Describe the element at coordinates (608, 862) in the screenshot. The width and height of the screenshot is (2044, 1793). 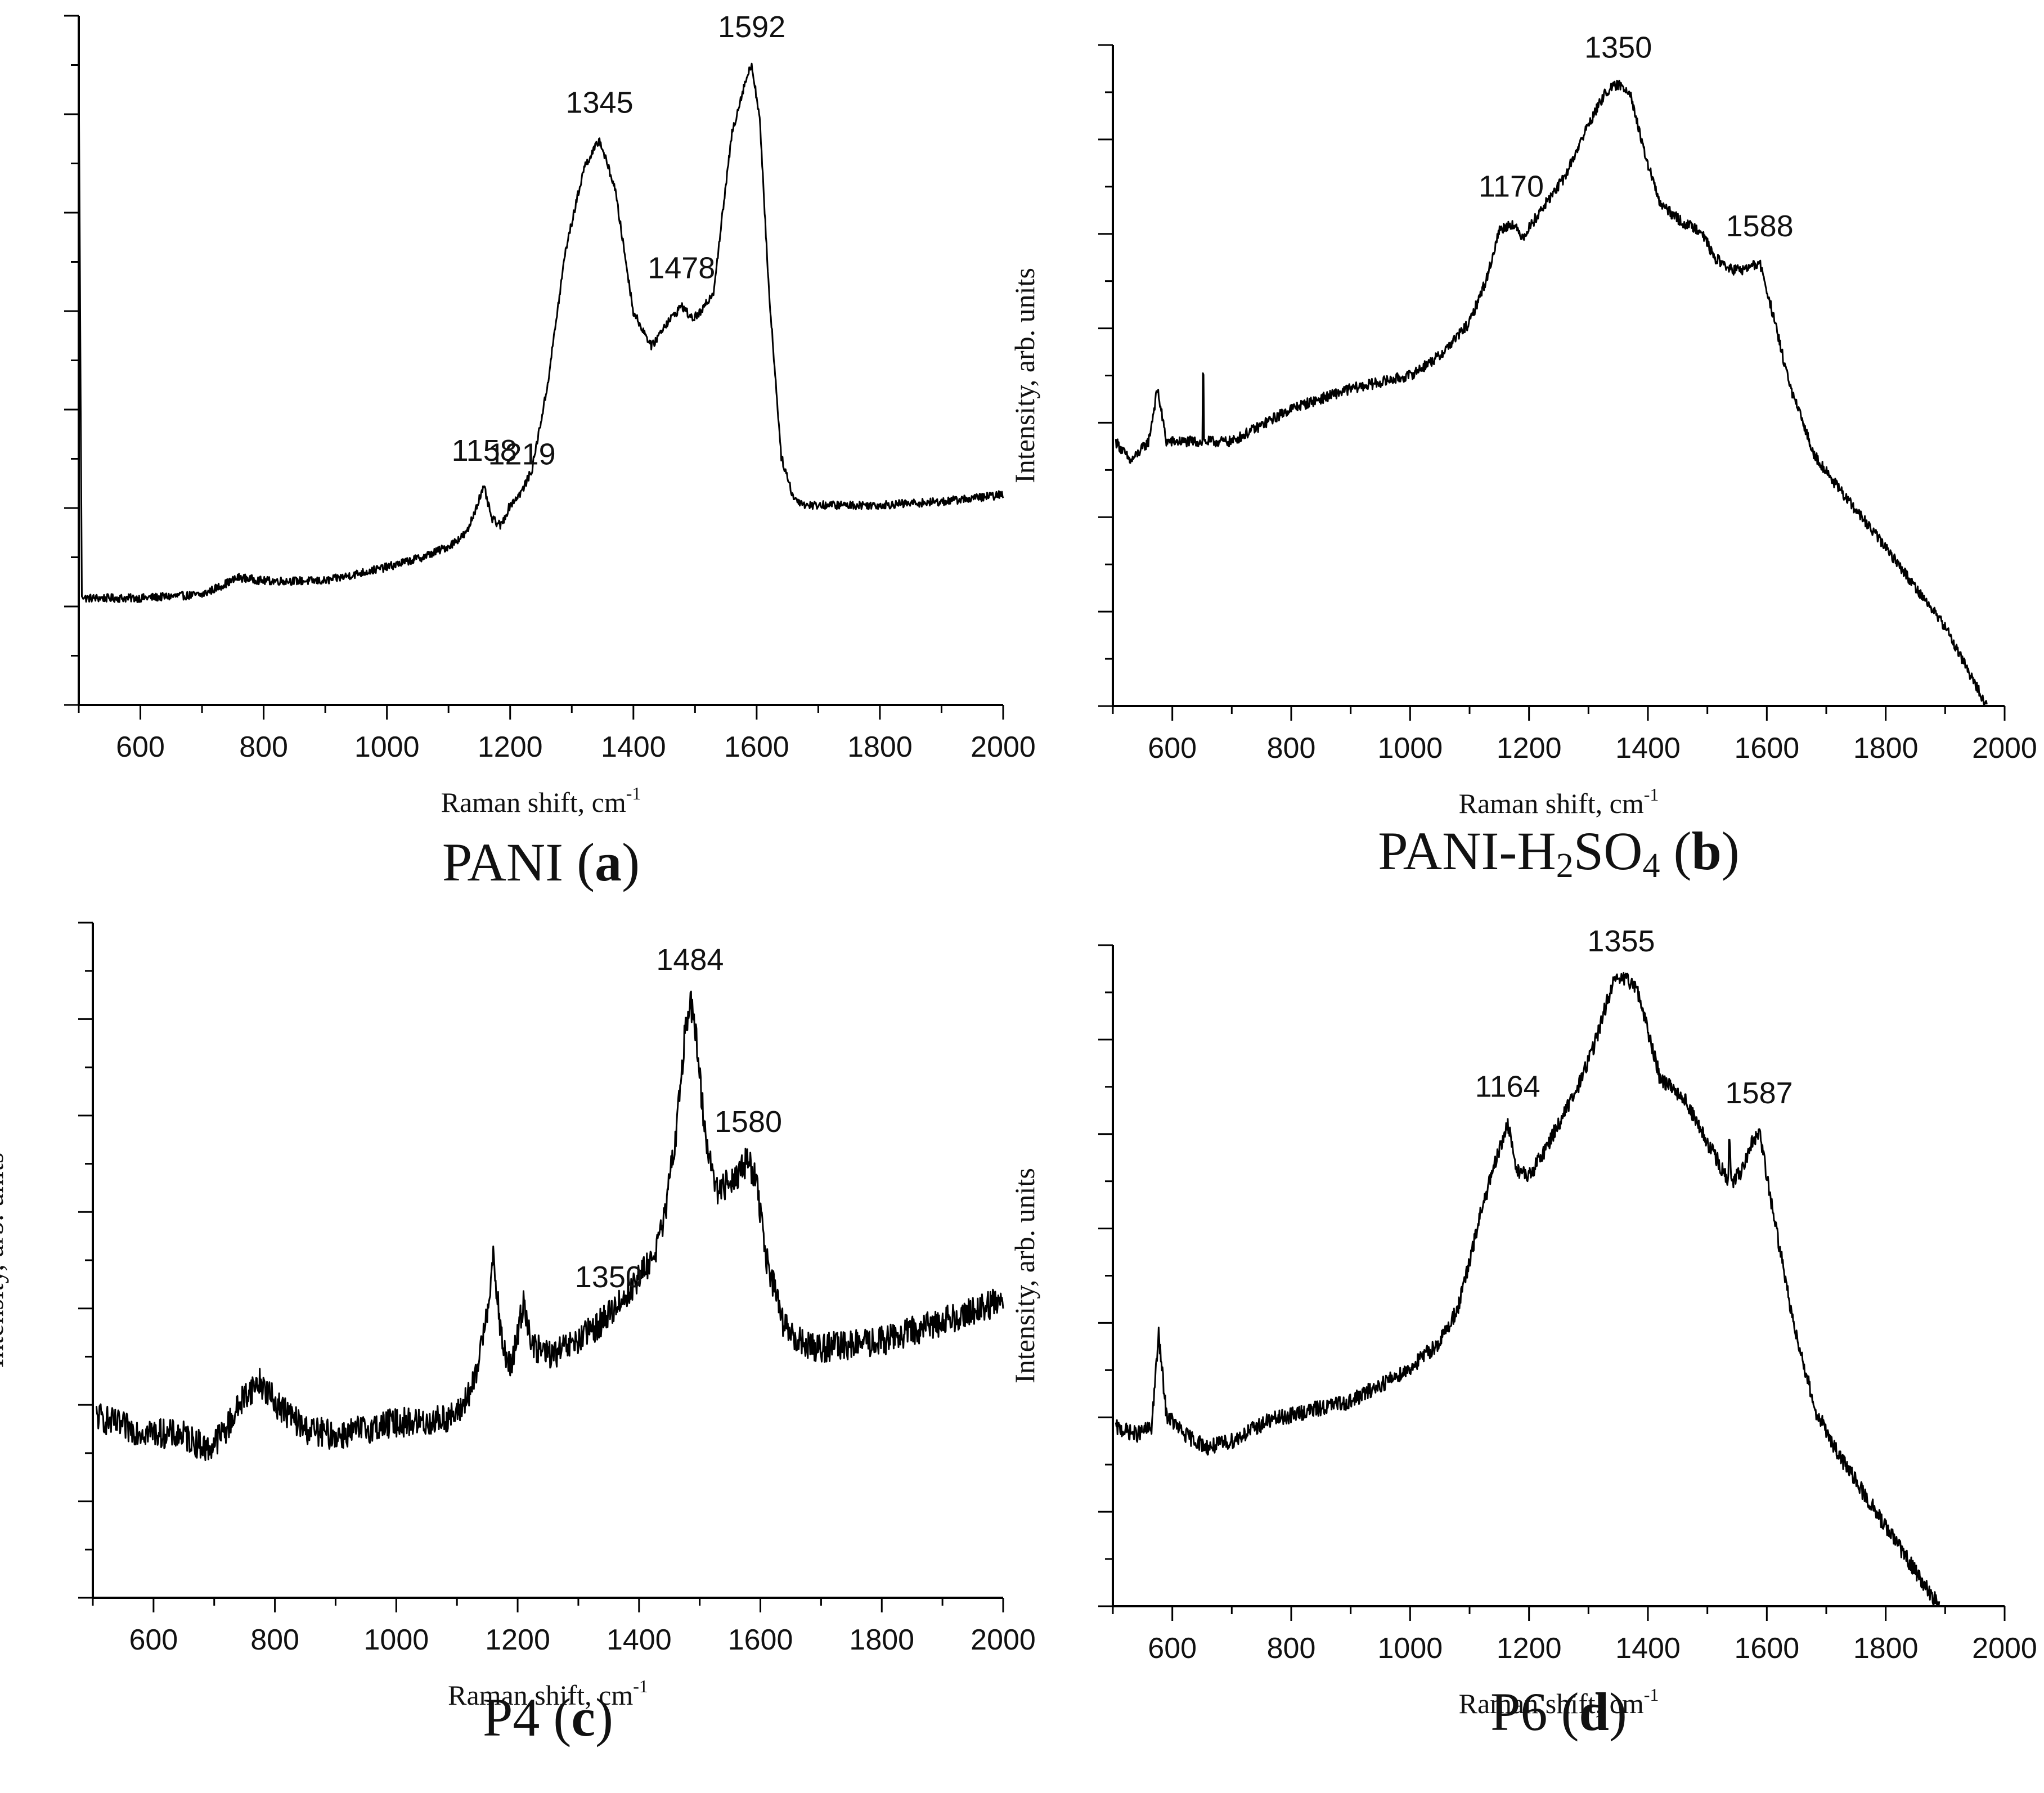
I see `caption-letter: a` at that location.